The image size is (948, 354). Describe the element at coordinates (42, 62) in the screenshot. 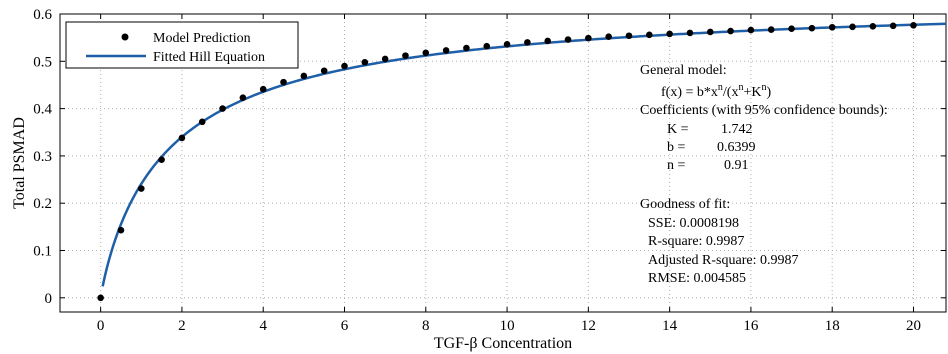

I see `y-tick-label: 0.5` at that location.